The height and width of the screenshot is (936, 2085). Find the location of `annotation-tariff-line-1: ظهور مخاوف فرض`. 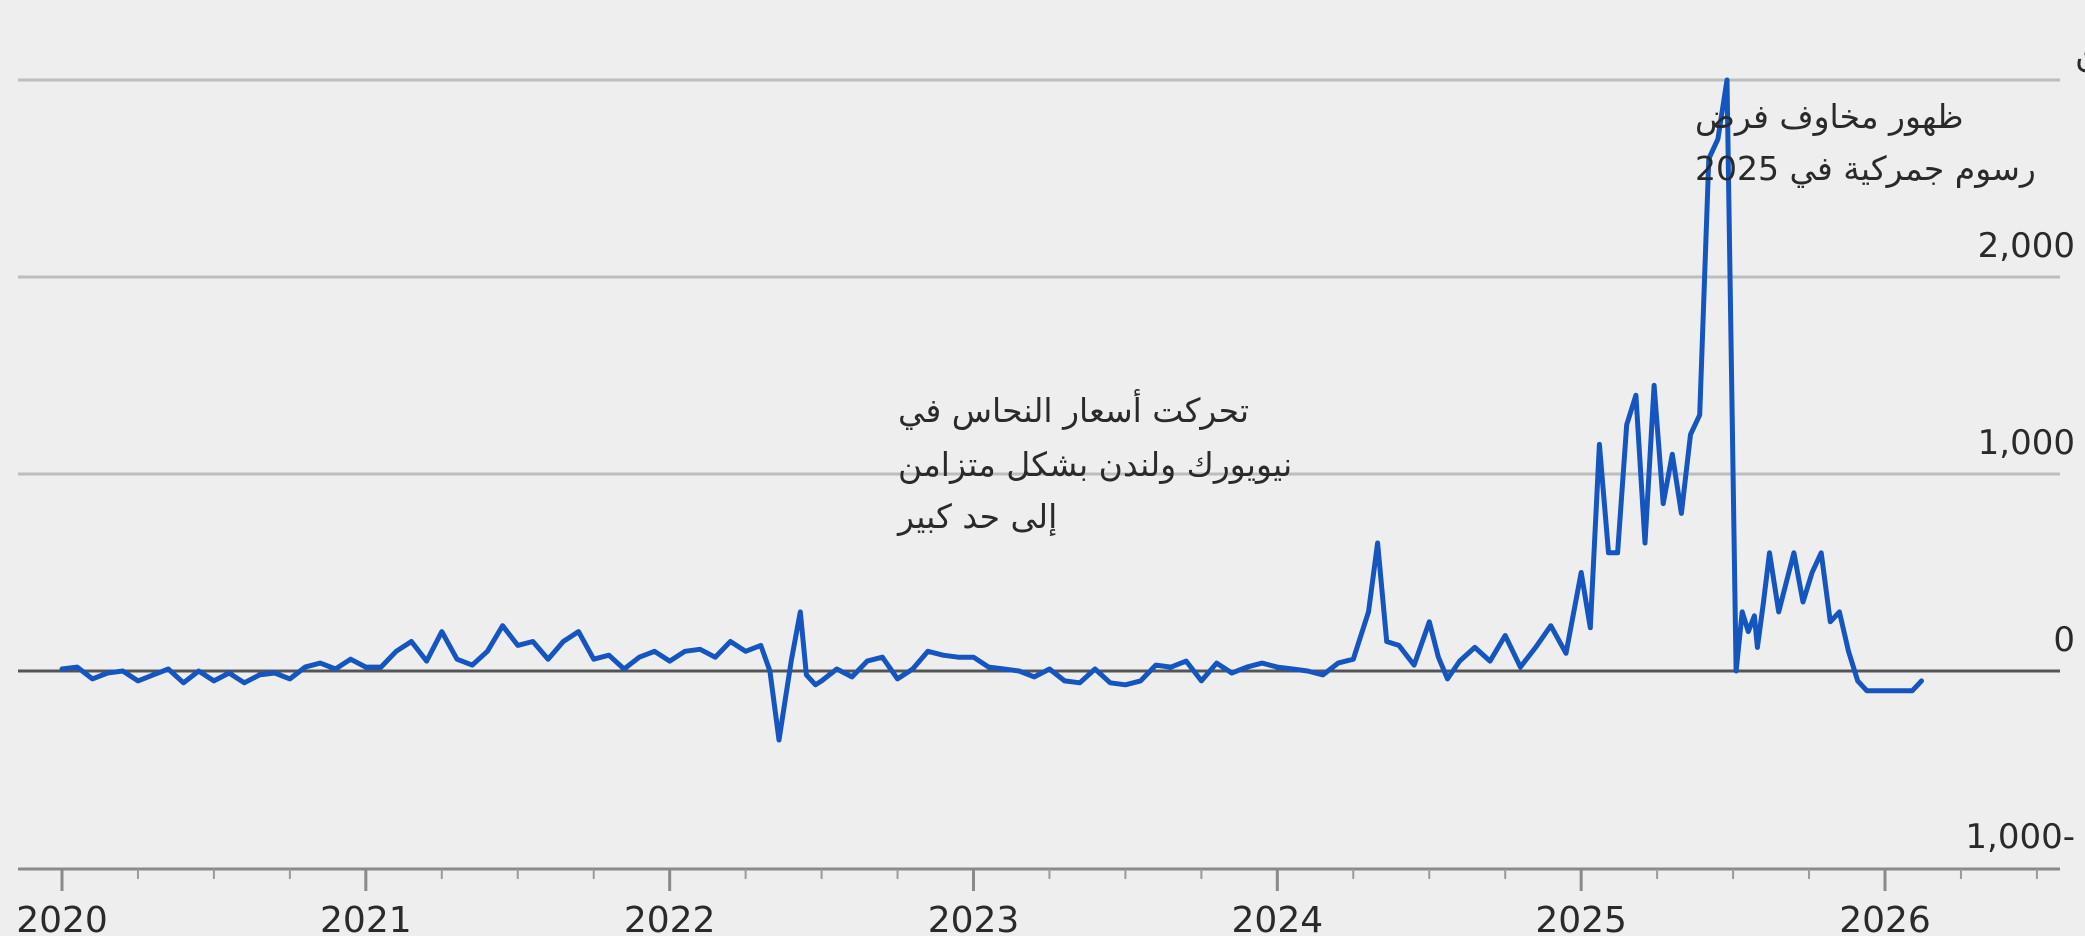

annotation-tariff-line-1: ظهور مخاوف فرض is located at coordinates (1829, 117).